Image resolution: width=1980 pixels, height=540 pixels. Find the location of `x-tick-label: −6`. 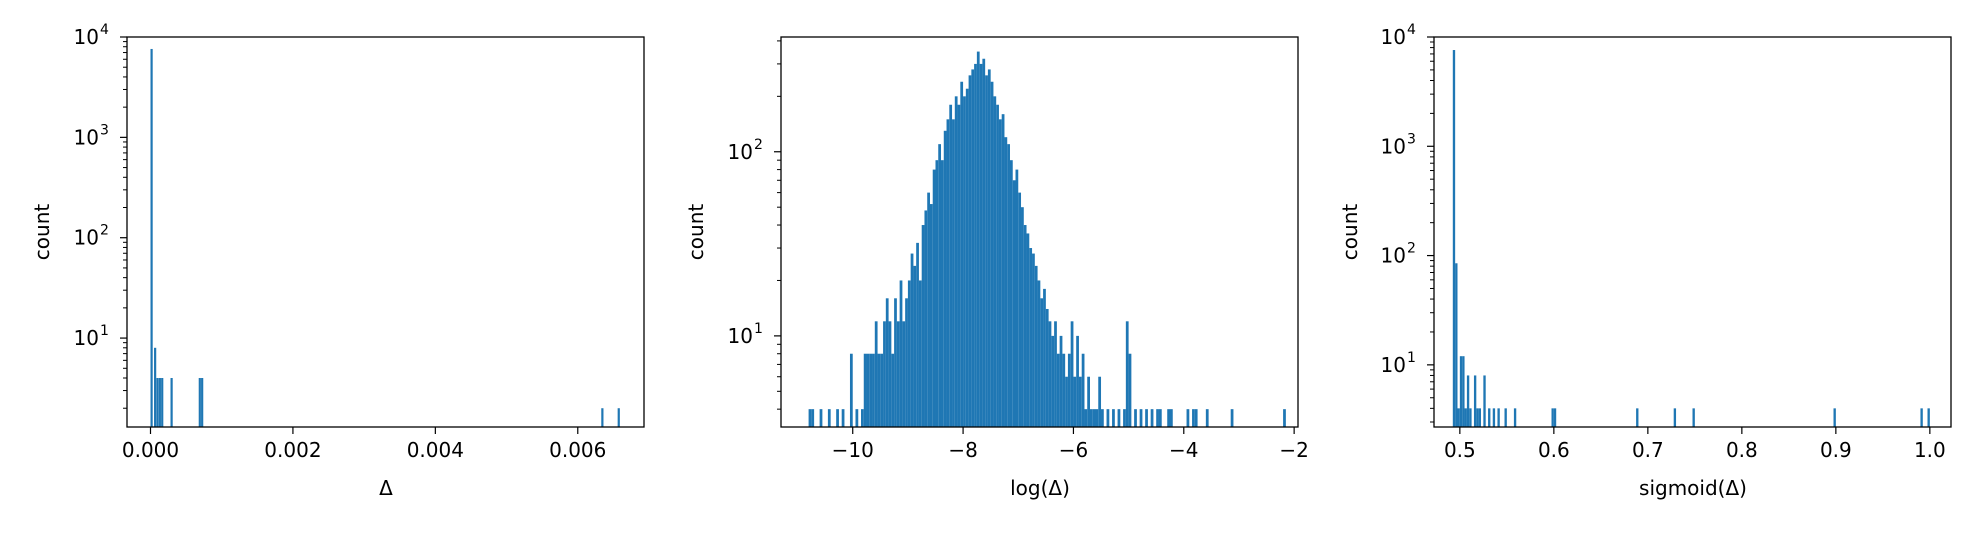

x-tick-label: −6 is located at coordinates (1073, 450).